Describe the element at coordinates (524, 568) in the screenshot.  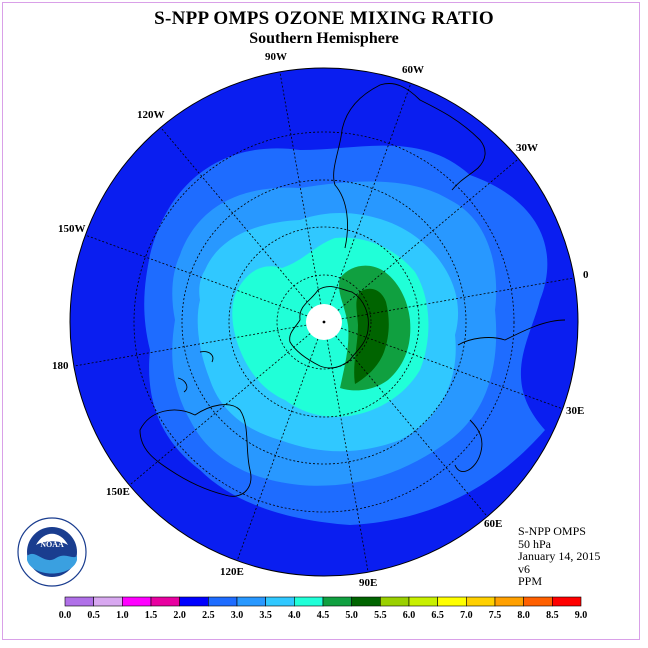
I see `info-version: v6` at that location.